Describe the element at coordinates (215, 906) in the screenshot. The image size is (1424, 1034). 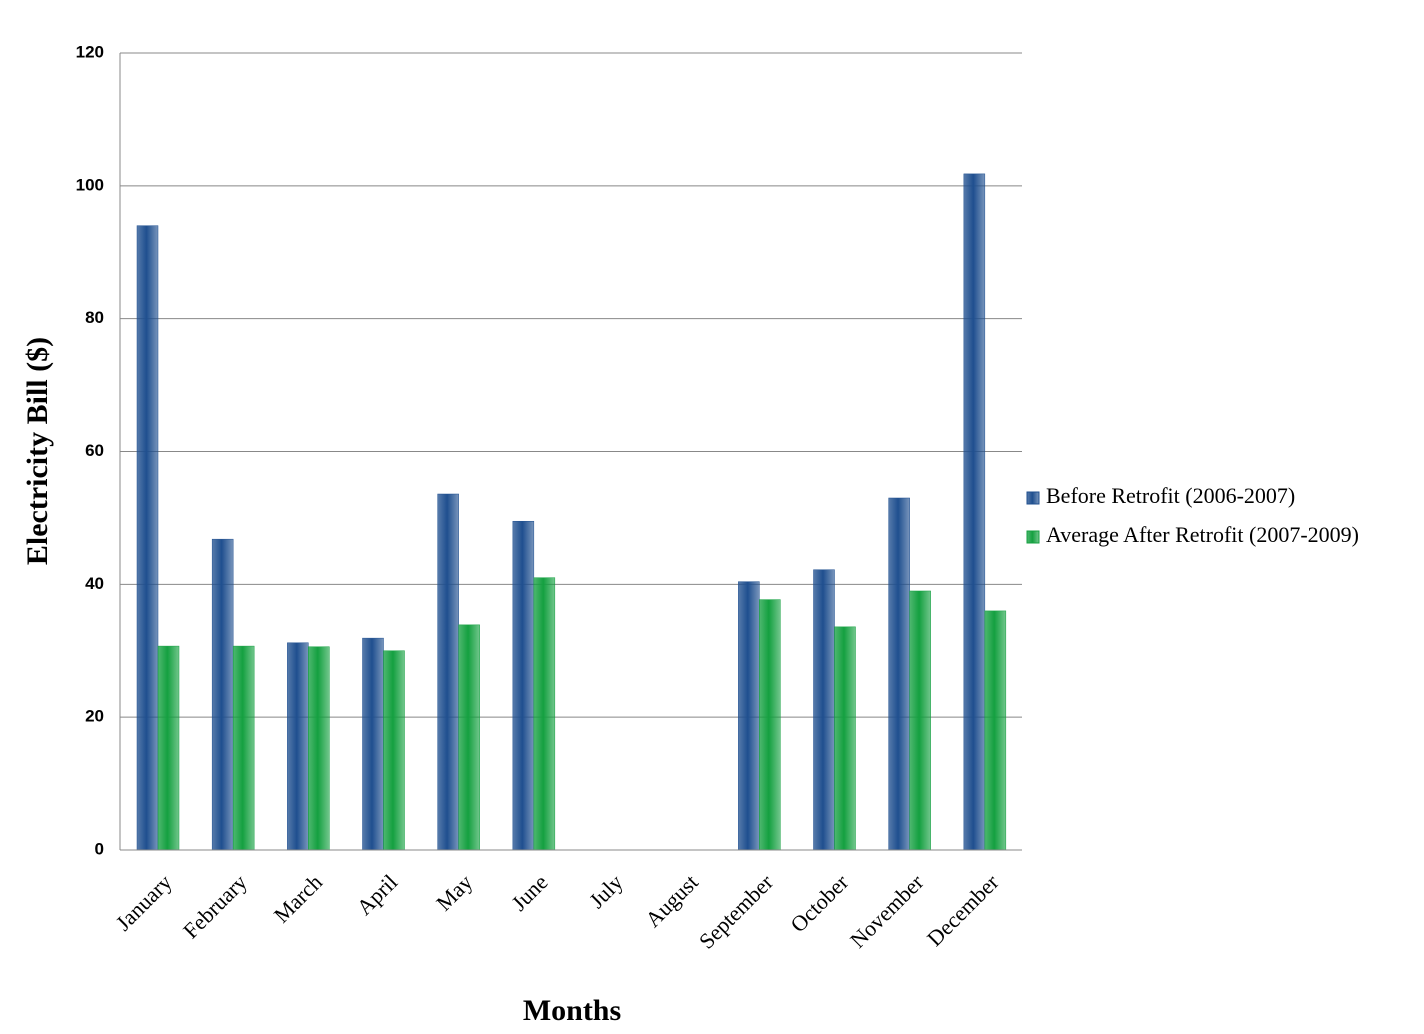
I see `x-tick-label: February` at that location.